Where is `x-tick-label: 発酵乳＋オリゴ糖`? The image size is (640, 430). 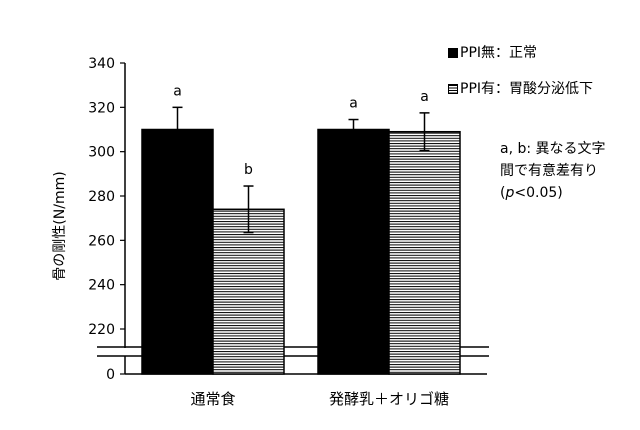 x-tick-label: 発酵乳＋オリゴ糖 is located at coordinates (389, 399).